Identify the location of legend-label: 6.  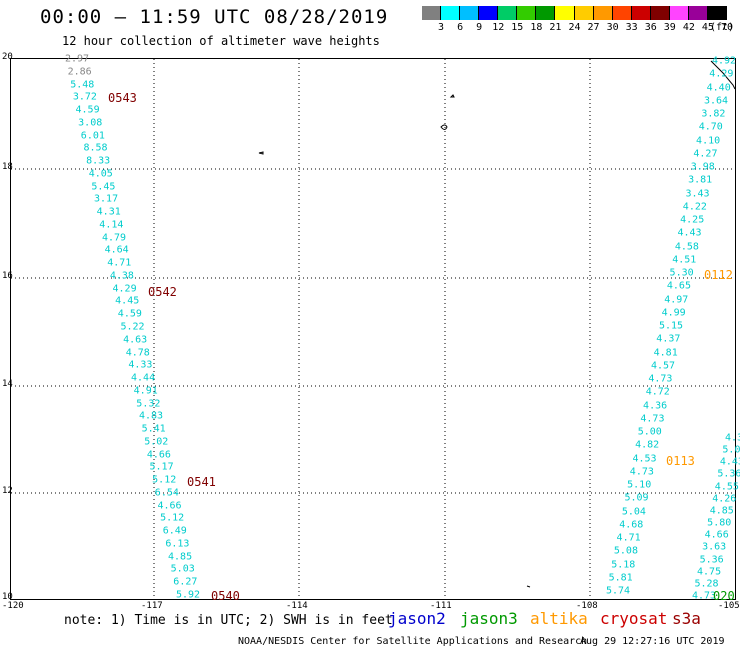
(460, 27).